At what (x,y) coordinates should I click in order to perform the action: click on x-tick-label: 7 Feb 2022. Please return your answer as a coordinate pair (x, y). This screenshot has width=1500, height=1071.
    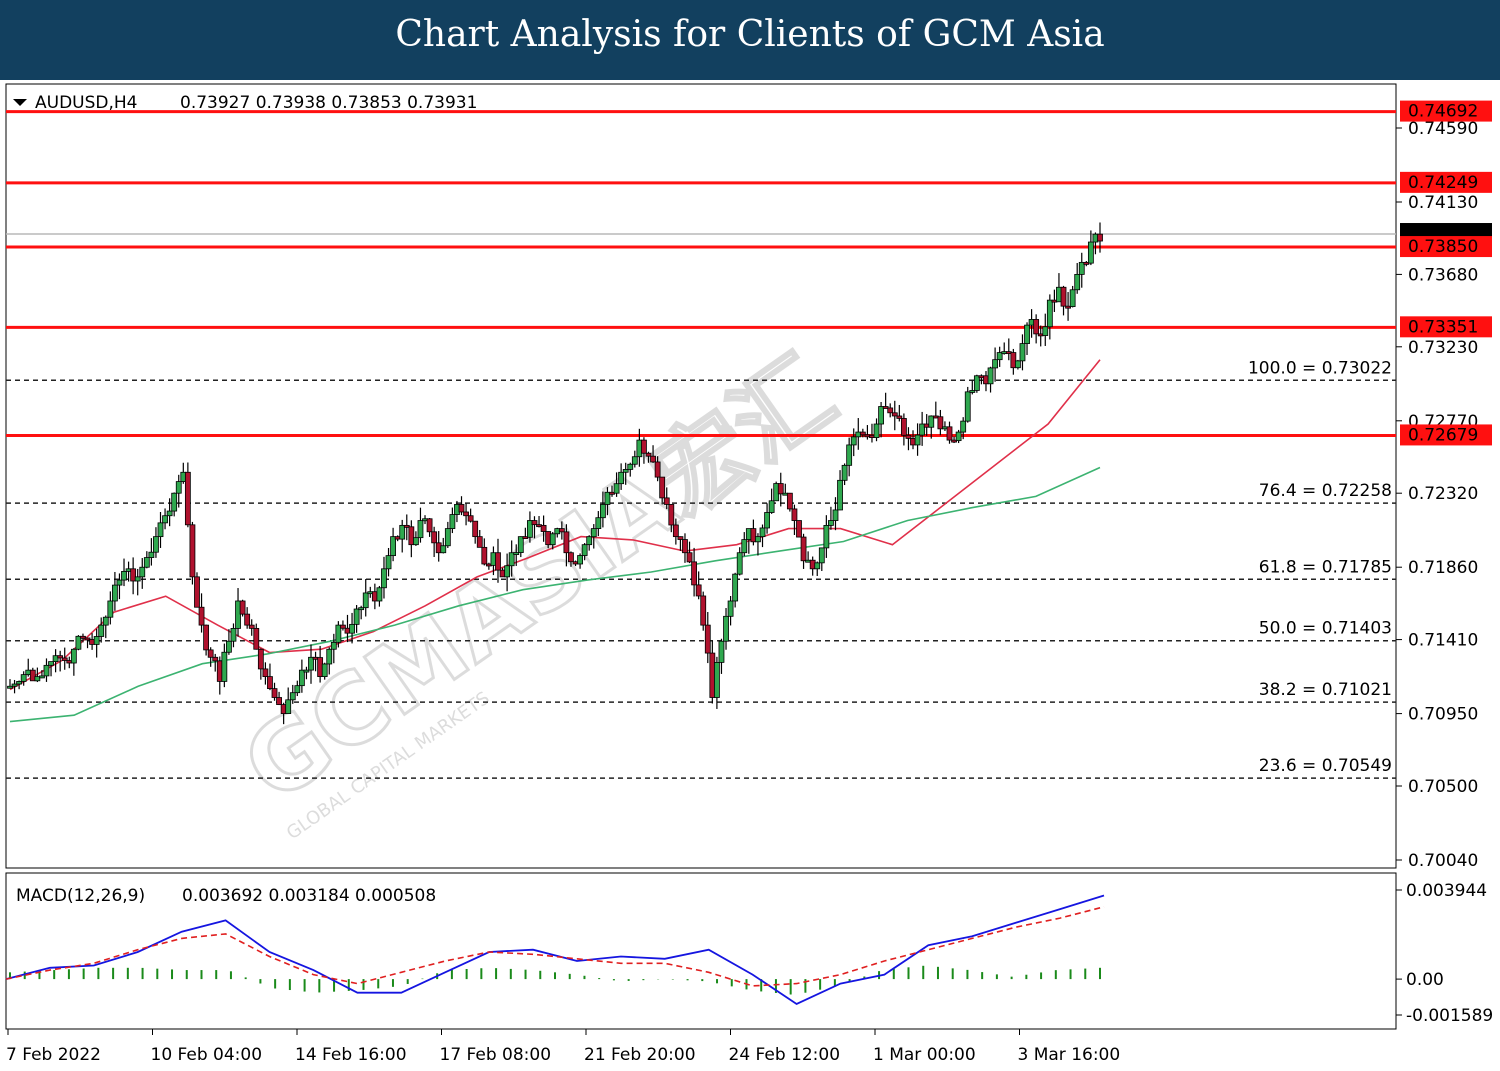
    Looking at the image, I should click on (53, 1055).